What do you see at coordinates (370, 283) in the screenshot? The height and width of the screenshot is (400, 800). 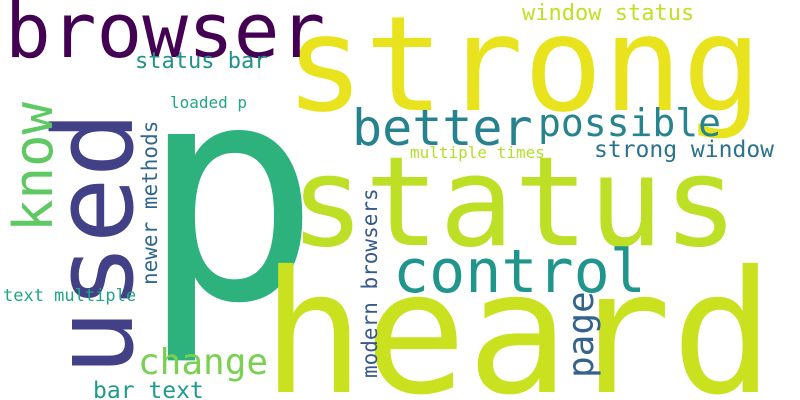 I see `word-modern-browsers: modern browsers` at bounding box center [370, 283].